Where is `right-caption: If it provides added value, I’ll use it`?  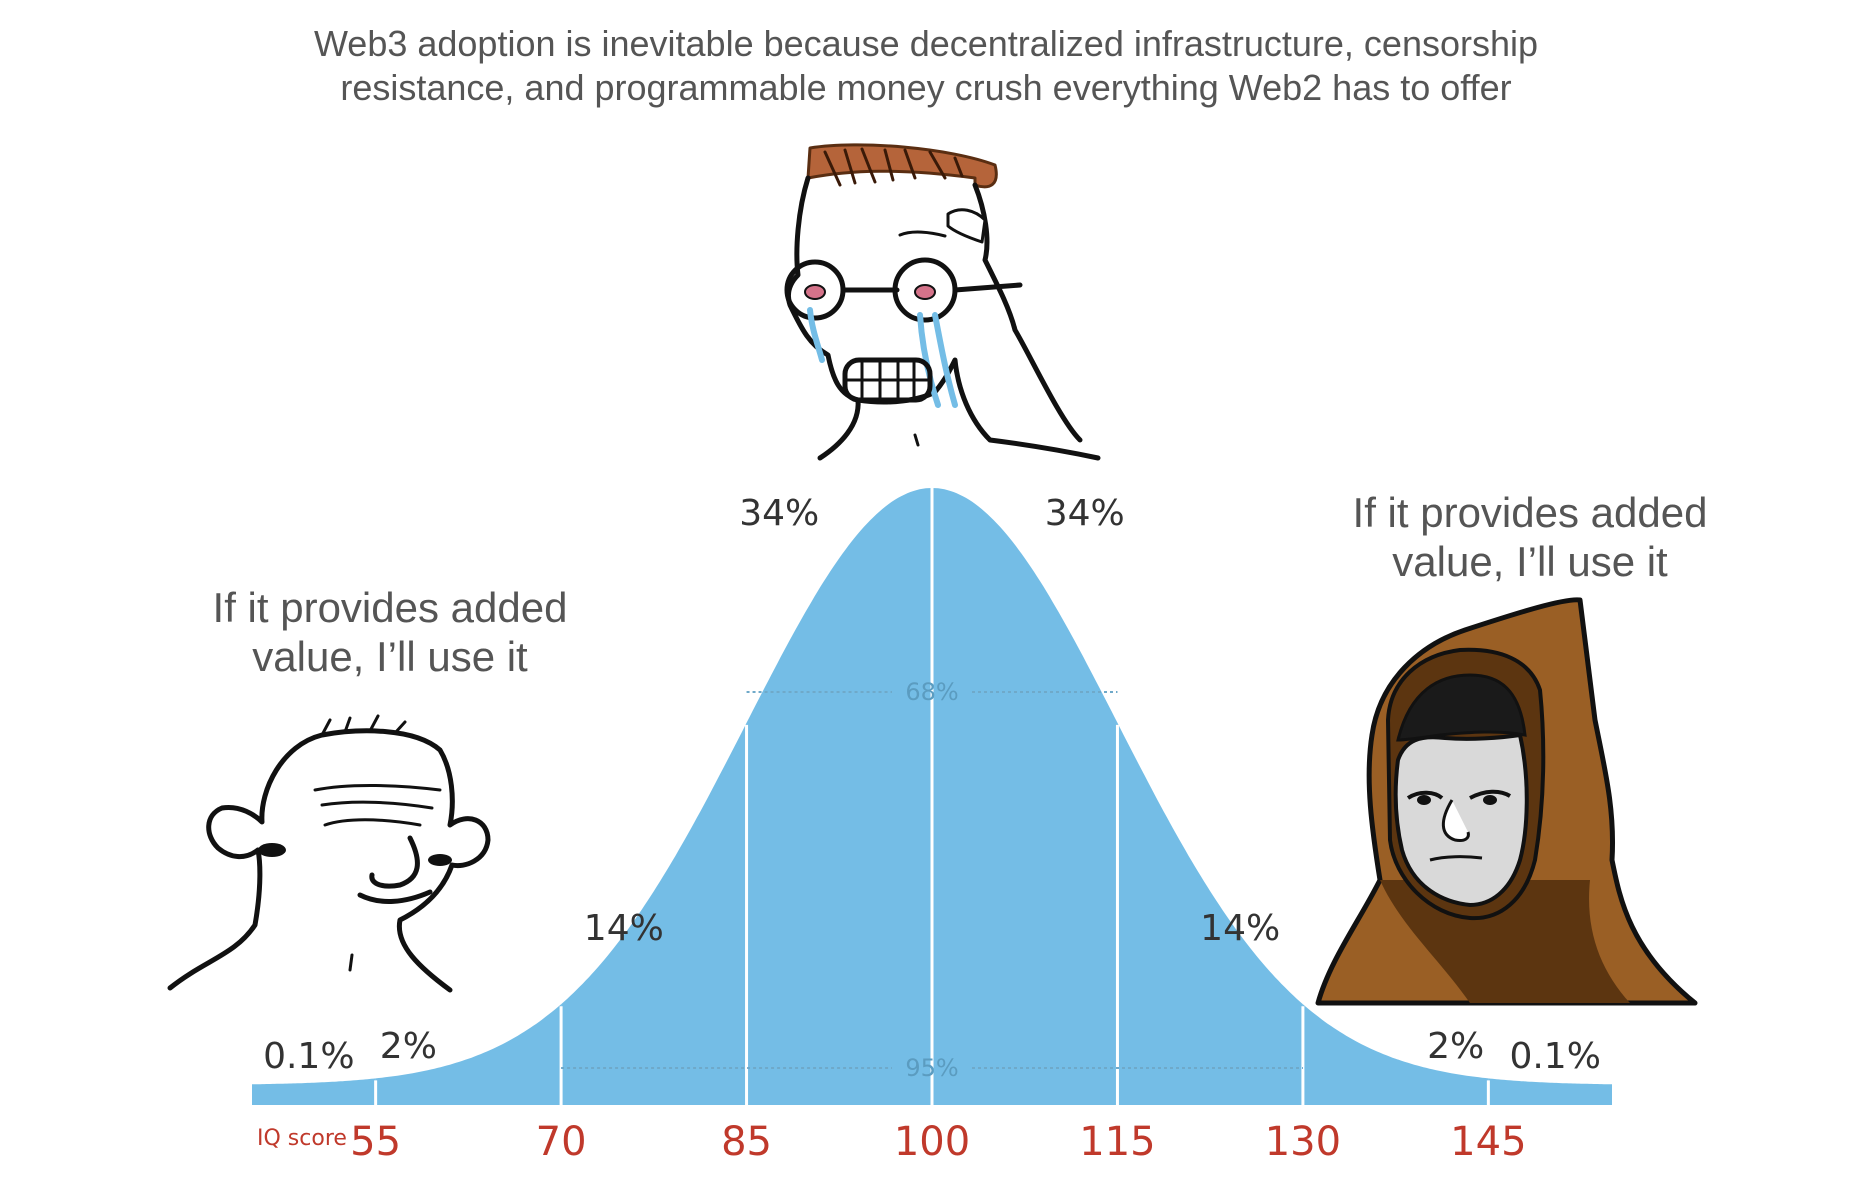
right-caption: If it provides added value, I’ll use it is located at coordinates (1530, 537).